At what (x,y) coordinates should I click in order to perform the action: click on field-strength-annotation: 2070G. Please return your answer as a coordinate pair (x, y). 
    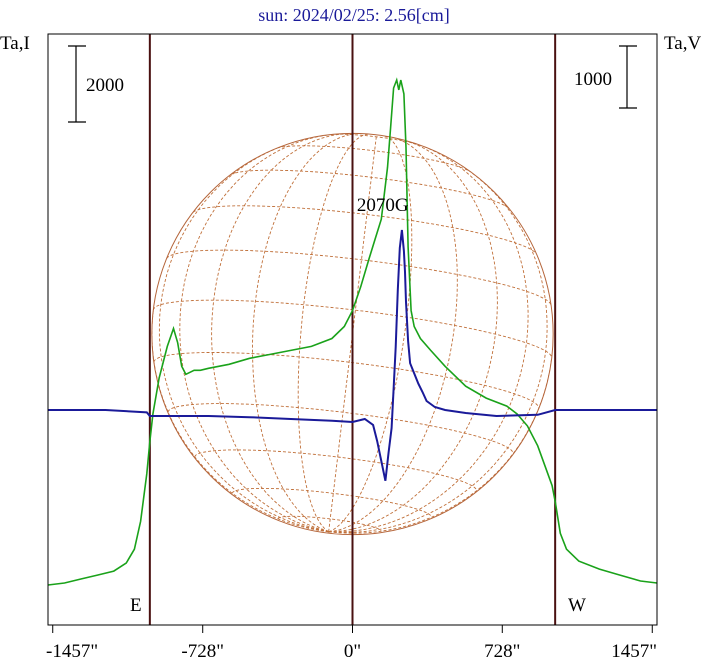
    Looking at the image, I should click on (383, 205).